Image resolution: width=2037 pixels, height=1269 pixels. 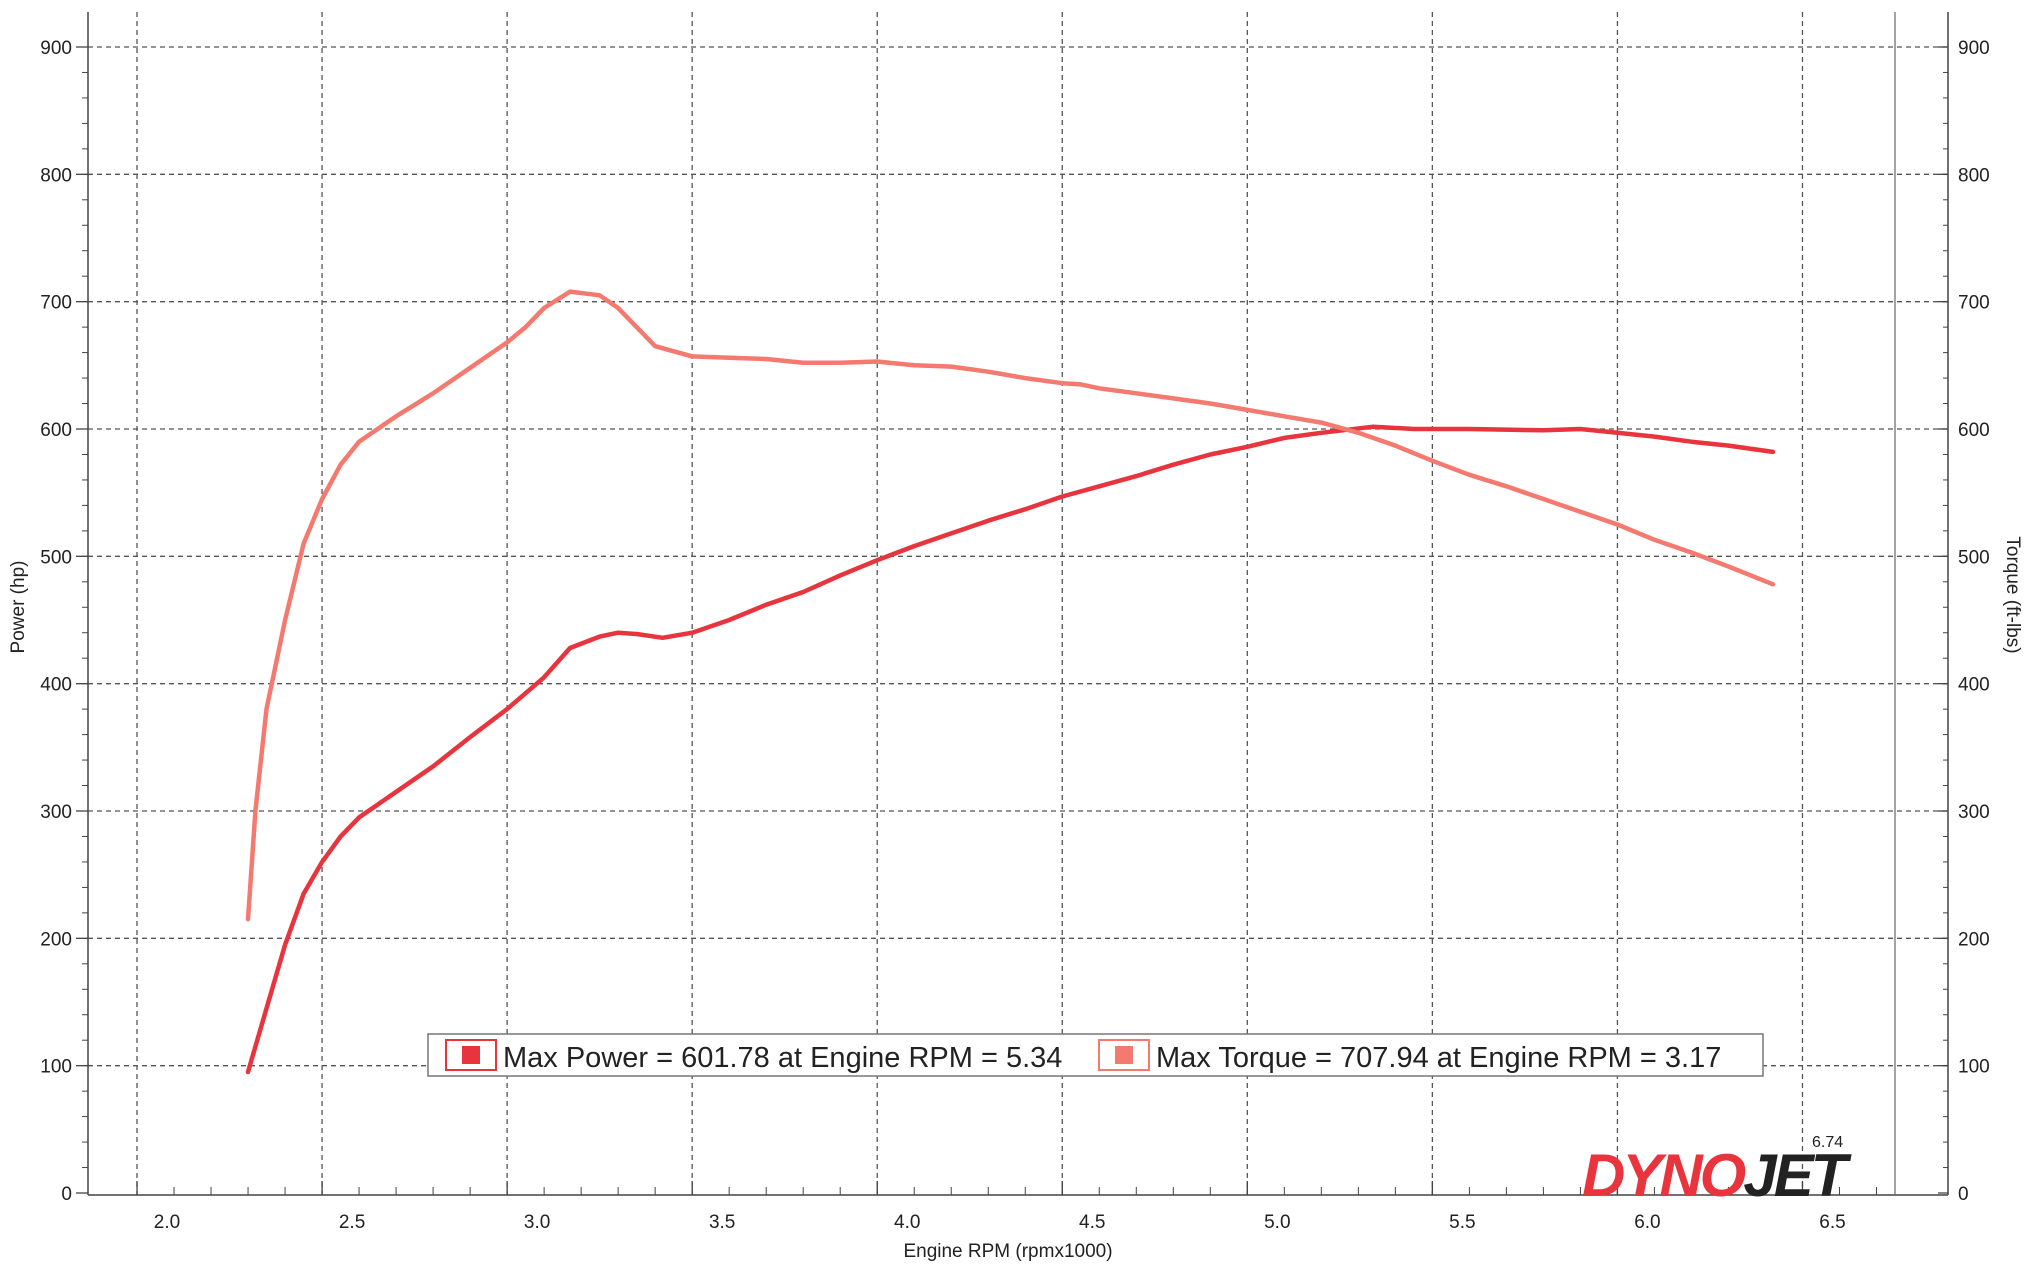 What do you see at coordinates (56, 812) in the screenshot?
I see `y-left-tick-label: 300` at bounding box center [56, 812].